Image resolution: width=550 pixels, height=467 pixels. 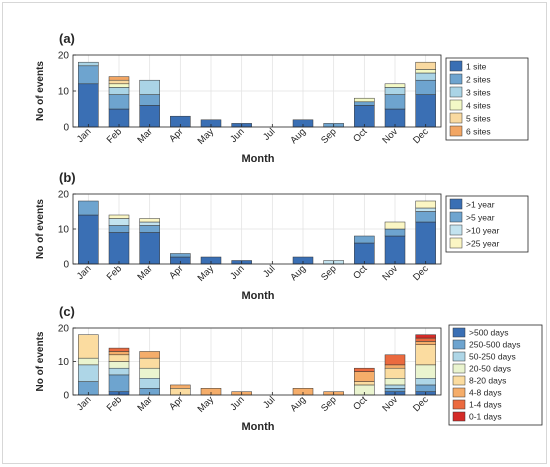 I want to click on panel-label: (a), so click(x=67, y=38).